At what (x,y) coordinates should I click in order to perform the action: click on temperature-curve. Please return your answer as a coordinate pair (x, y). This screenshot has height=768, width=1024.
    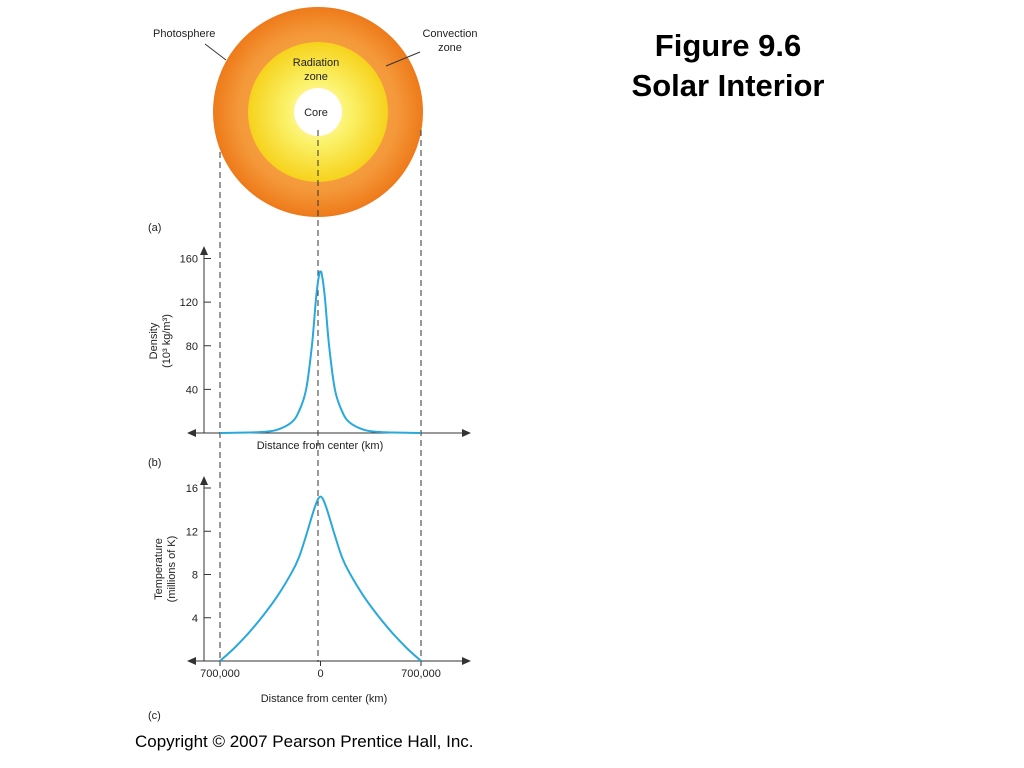
    Looking at the image, I should click on (320, 578).